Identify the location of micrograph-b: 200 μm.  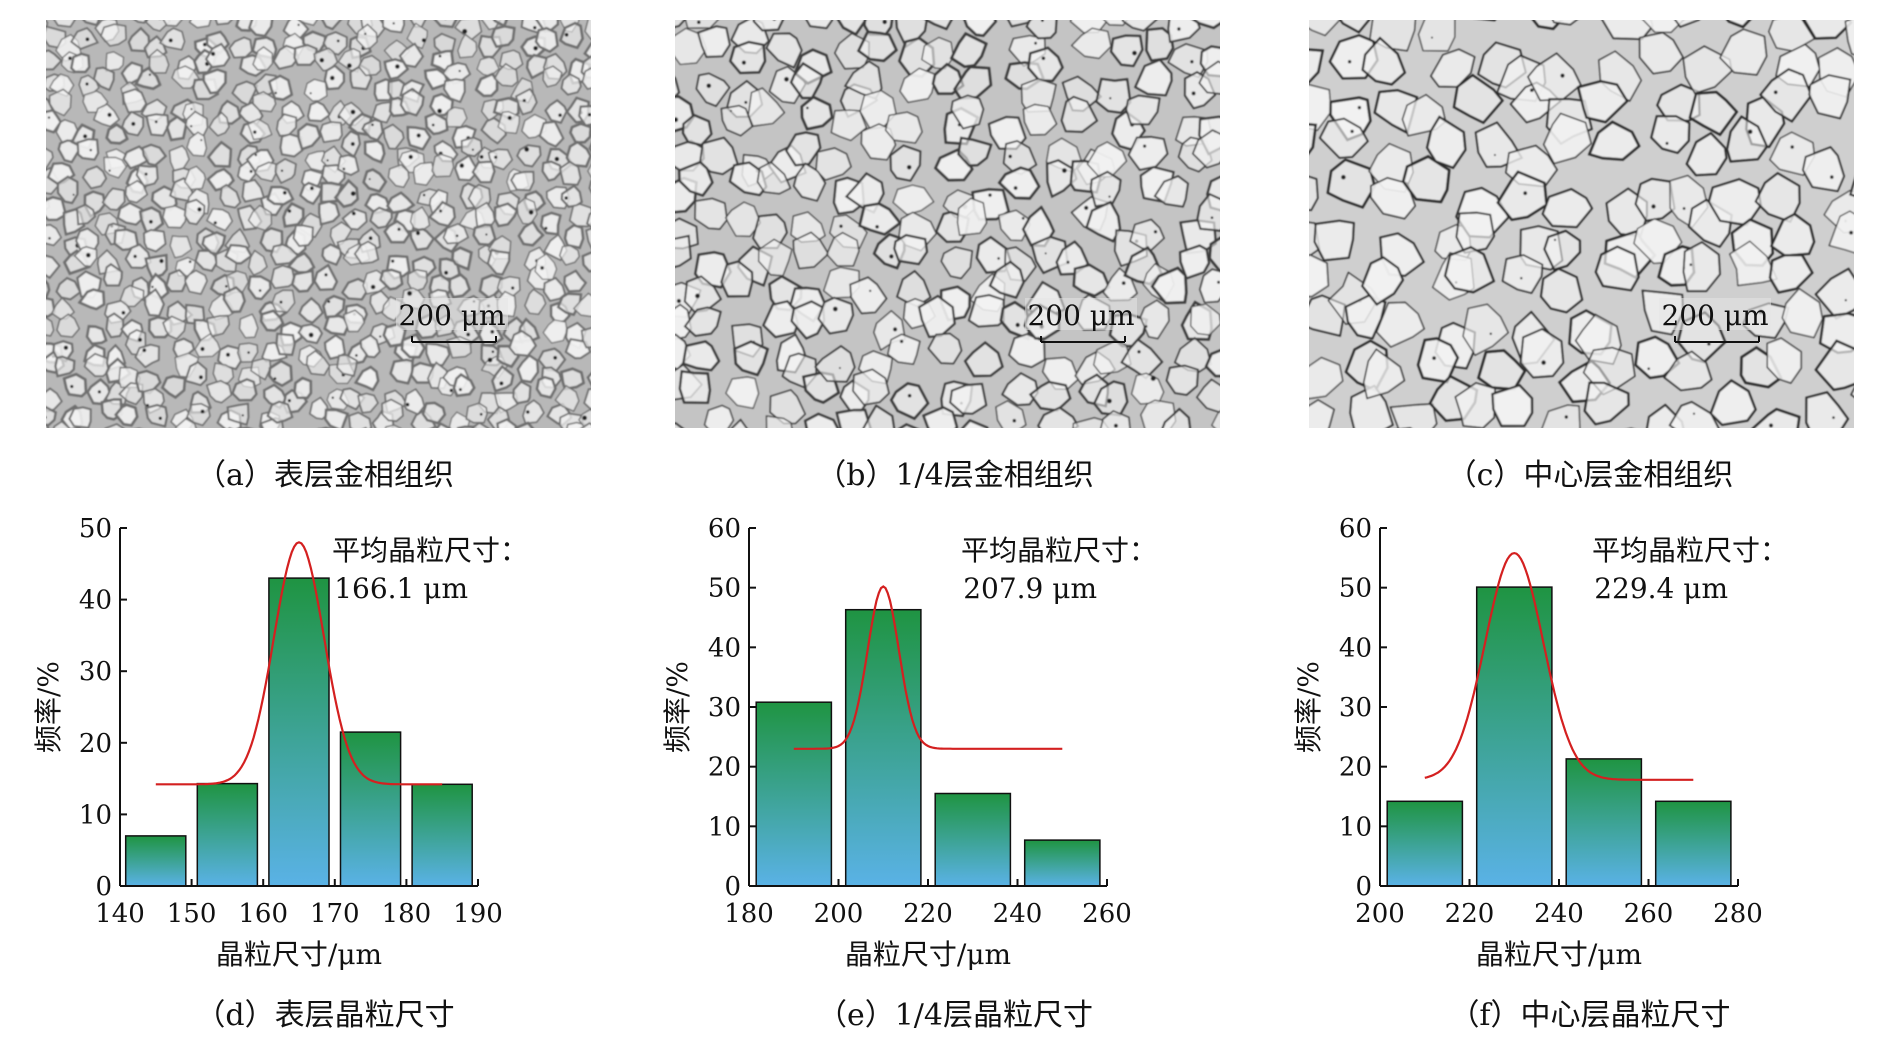
(947, 224).